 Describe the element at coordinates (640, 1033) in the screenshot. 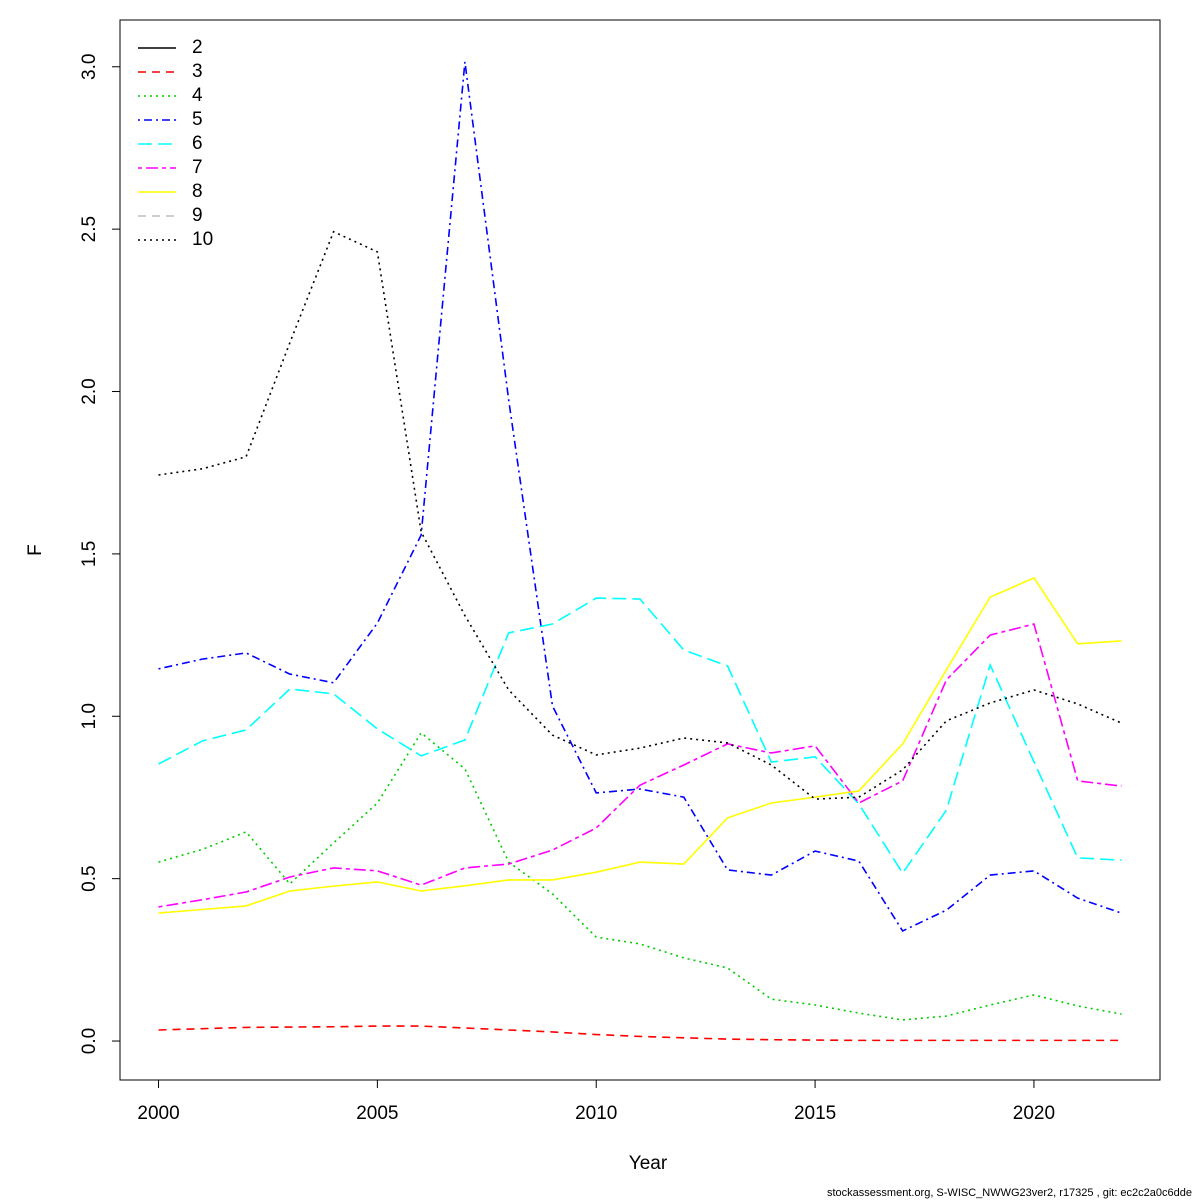

I see `series-line` at that location.